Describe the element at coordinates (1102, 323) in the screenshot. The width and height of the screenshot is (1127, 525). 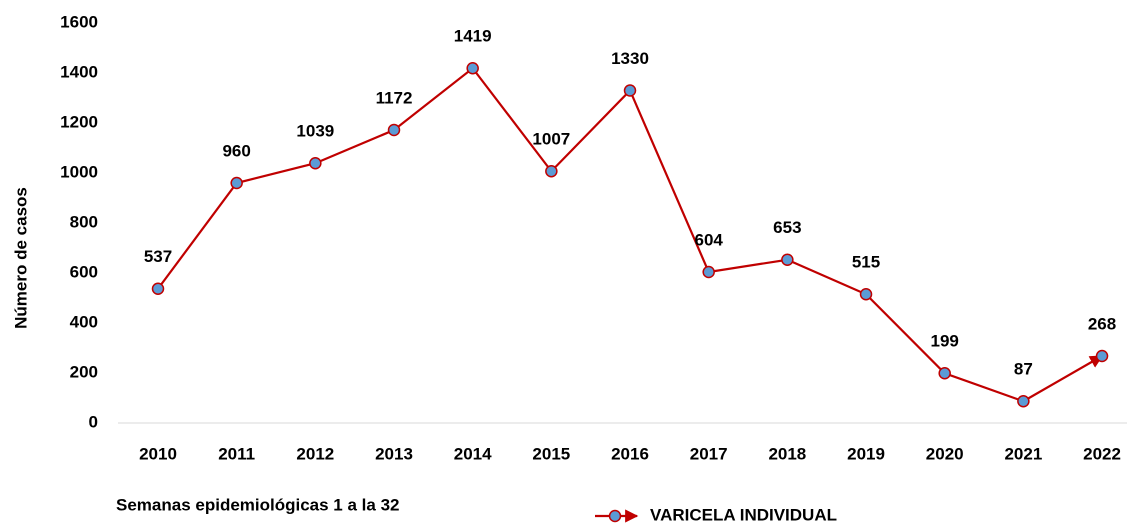
I see `data-label: 268` at that location.